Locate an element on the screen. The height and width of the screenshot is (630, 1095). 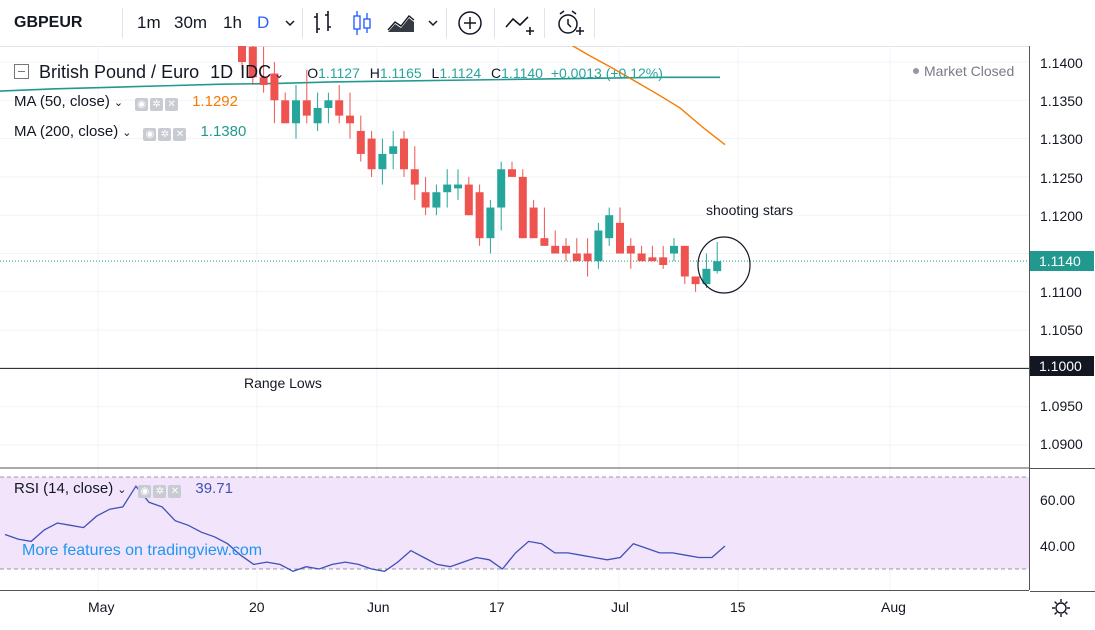
time-tick: 15 is located at coordinates (738, 607).